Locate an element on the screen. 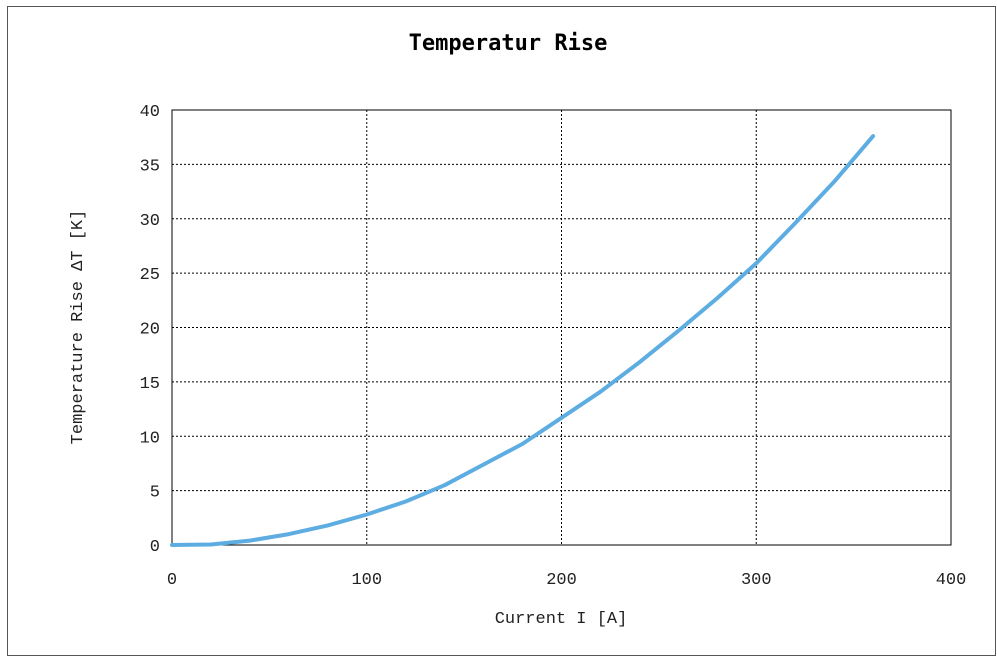 This screenshot has height=656, width=997. x-axis: 0 100 200 300 400 is located at coordinates (566, 580).